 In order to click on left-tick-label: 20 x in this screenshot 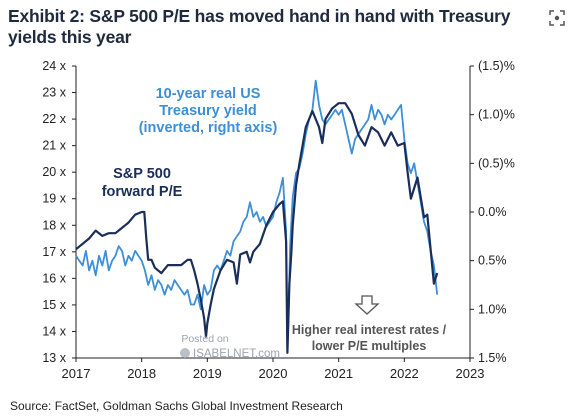, I will do `click(54, 172)`.